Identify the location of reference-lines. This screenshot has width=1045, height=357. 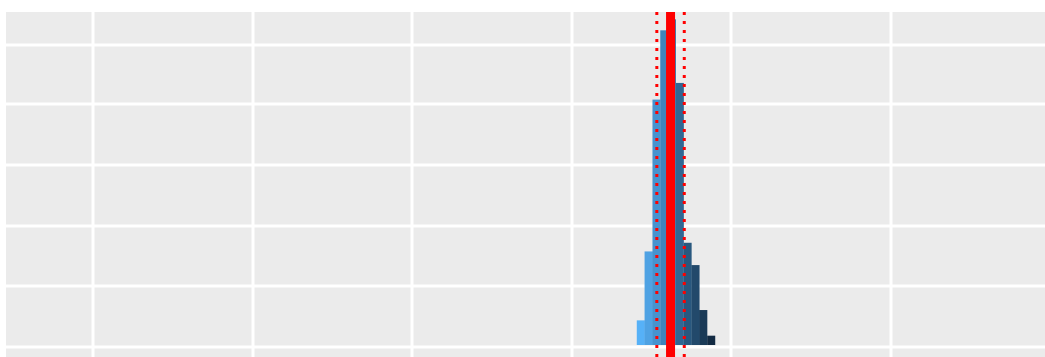
(670, 184).